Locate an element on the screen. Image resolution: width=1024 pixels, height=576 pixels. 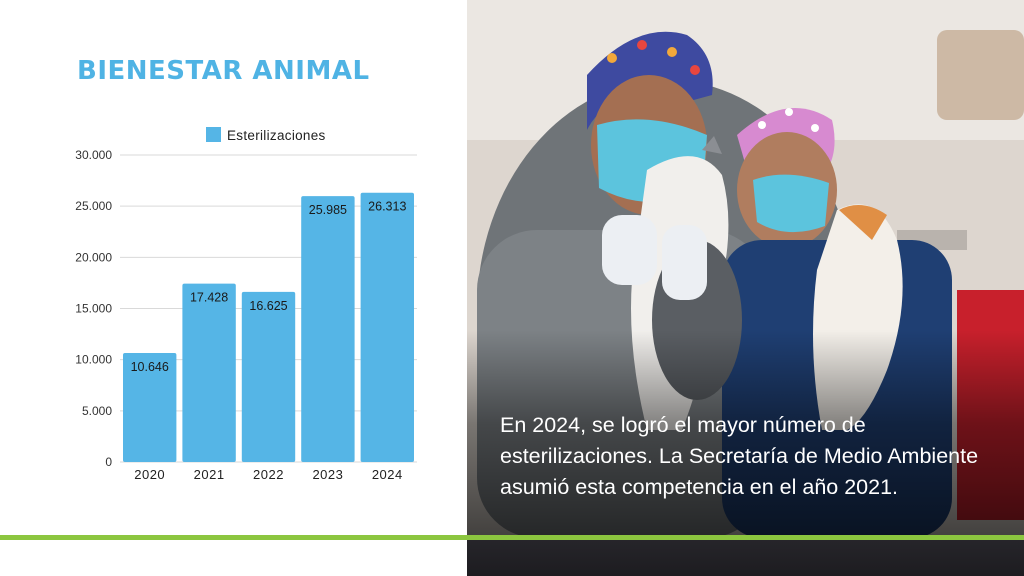
page-title: BIENESTAR ANIMAL is located at coordinates (223, 71).